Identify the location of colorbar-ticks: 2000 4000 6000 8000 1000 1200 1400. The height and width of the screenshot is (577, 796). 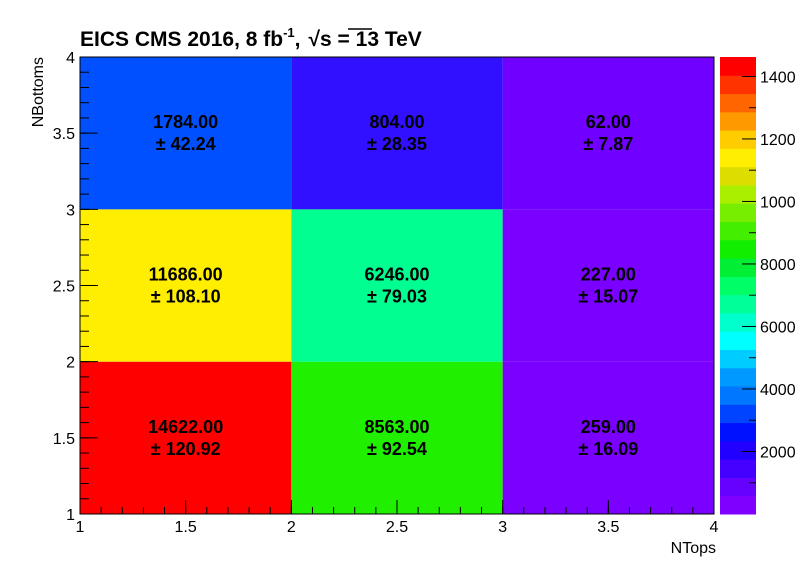
(769, 276).